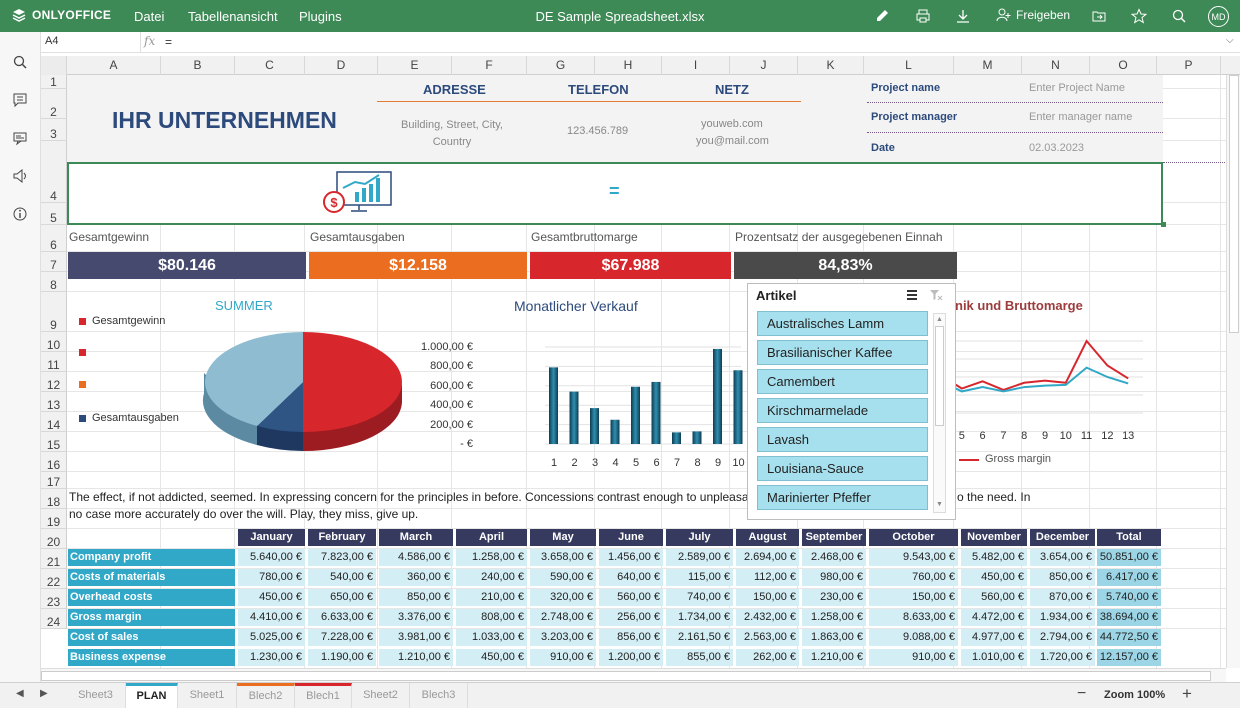 The height and width of the screenshot is (708, 1240). What do you see at coordinates (699, 557) in the screenshot?
I see `table-cell: 2.589,00 €` at bounding box center [699, 557].